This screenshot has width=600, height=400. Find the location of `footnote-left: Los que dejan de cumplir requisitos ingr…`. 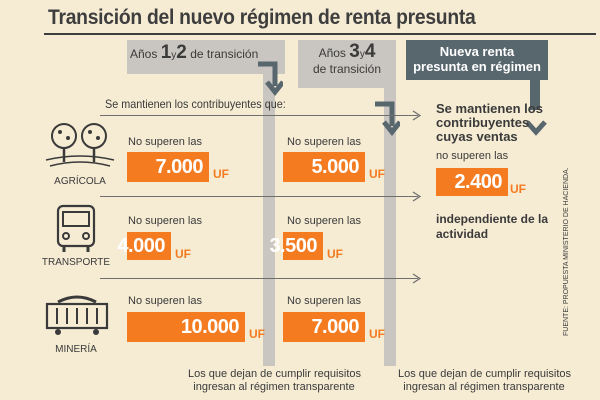

footnote-left: Los que dejan de cumplir requisitos ingr… is located at coordinates (275, 380).